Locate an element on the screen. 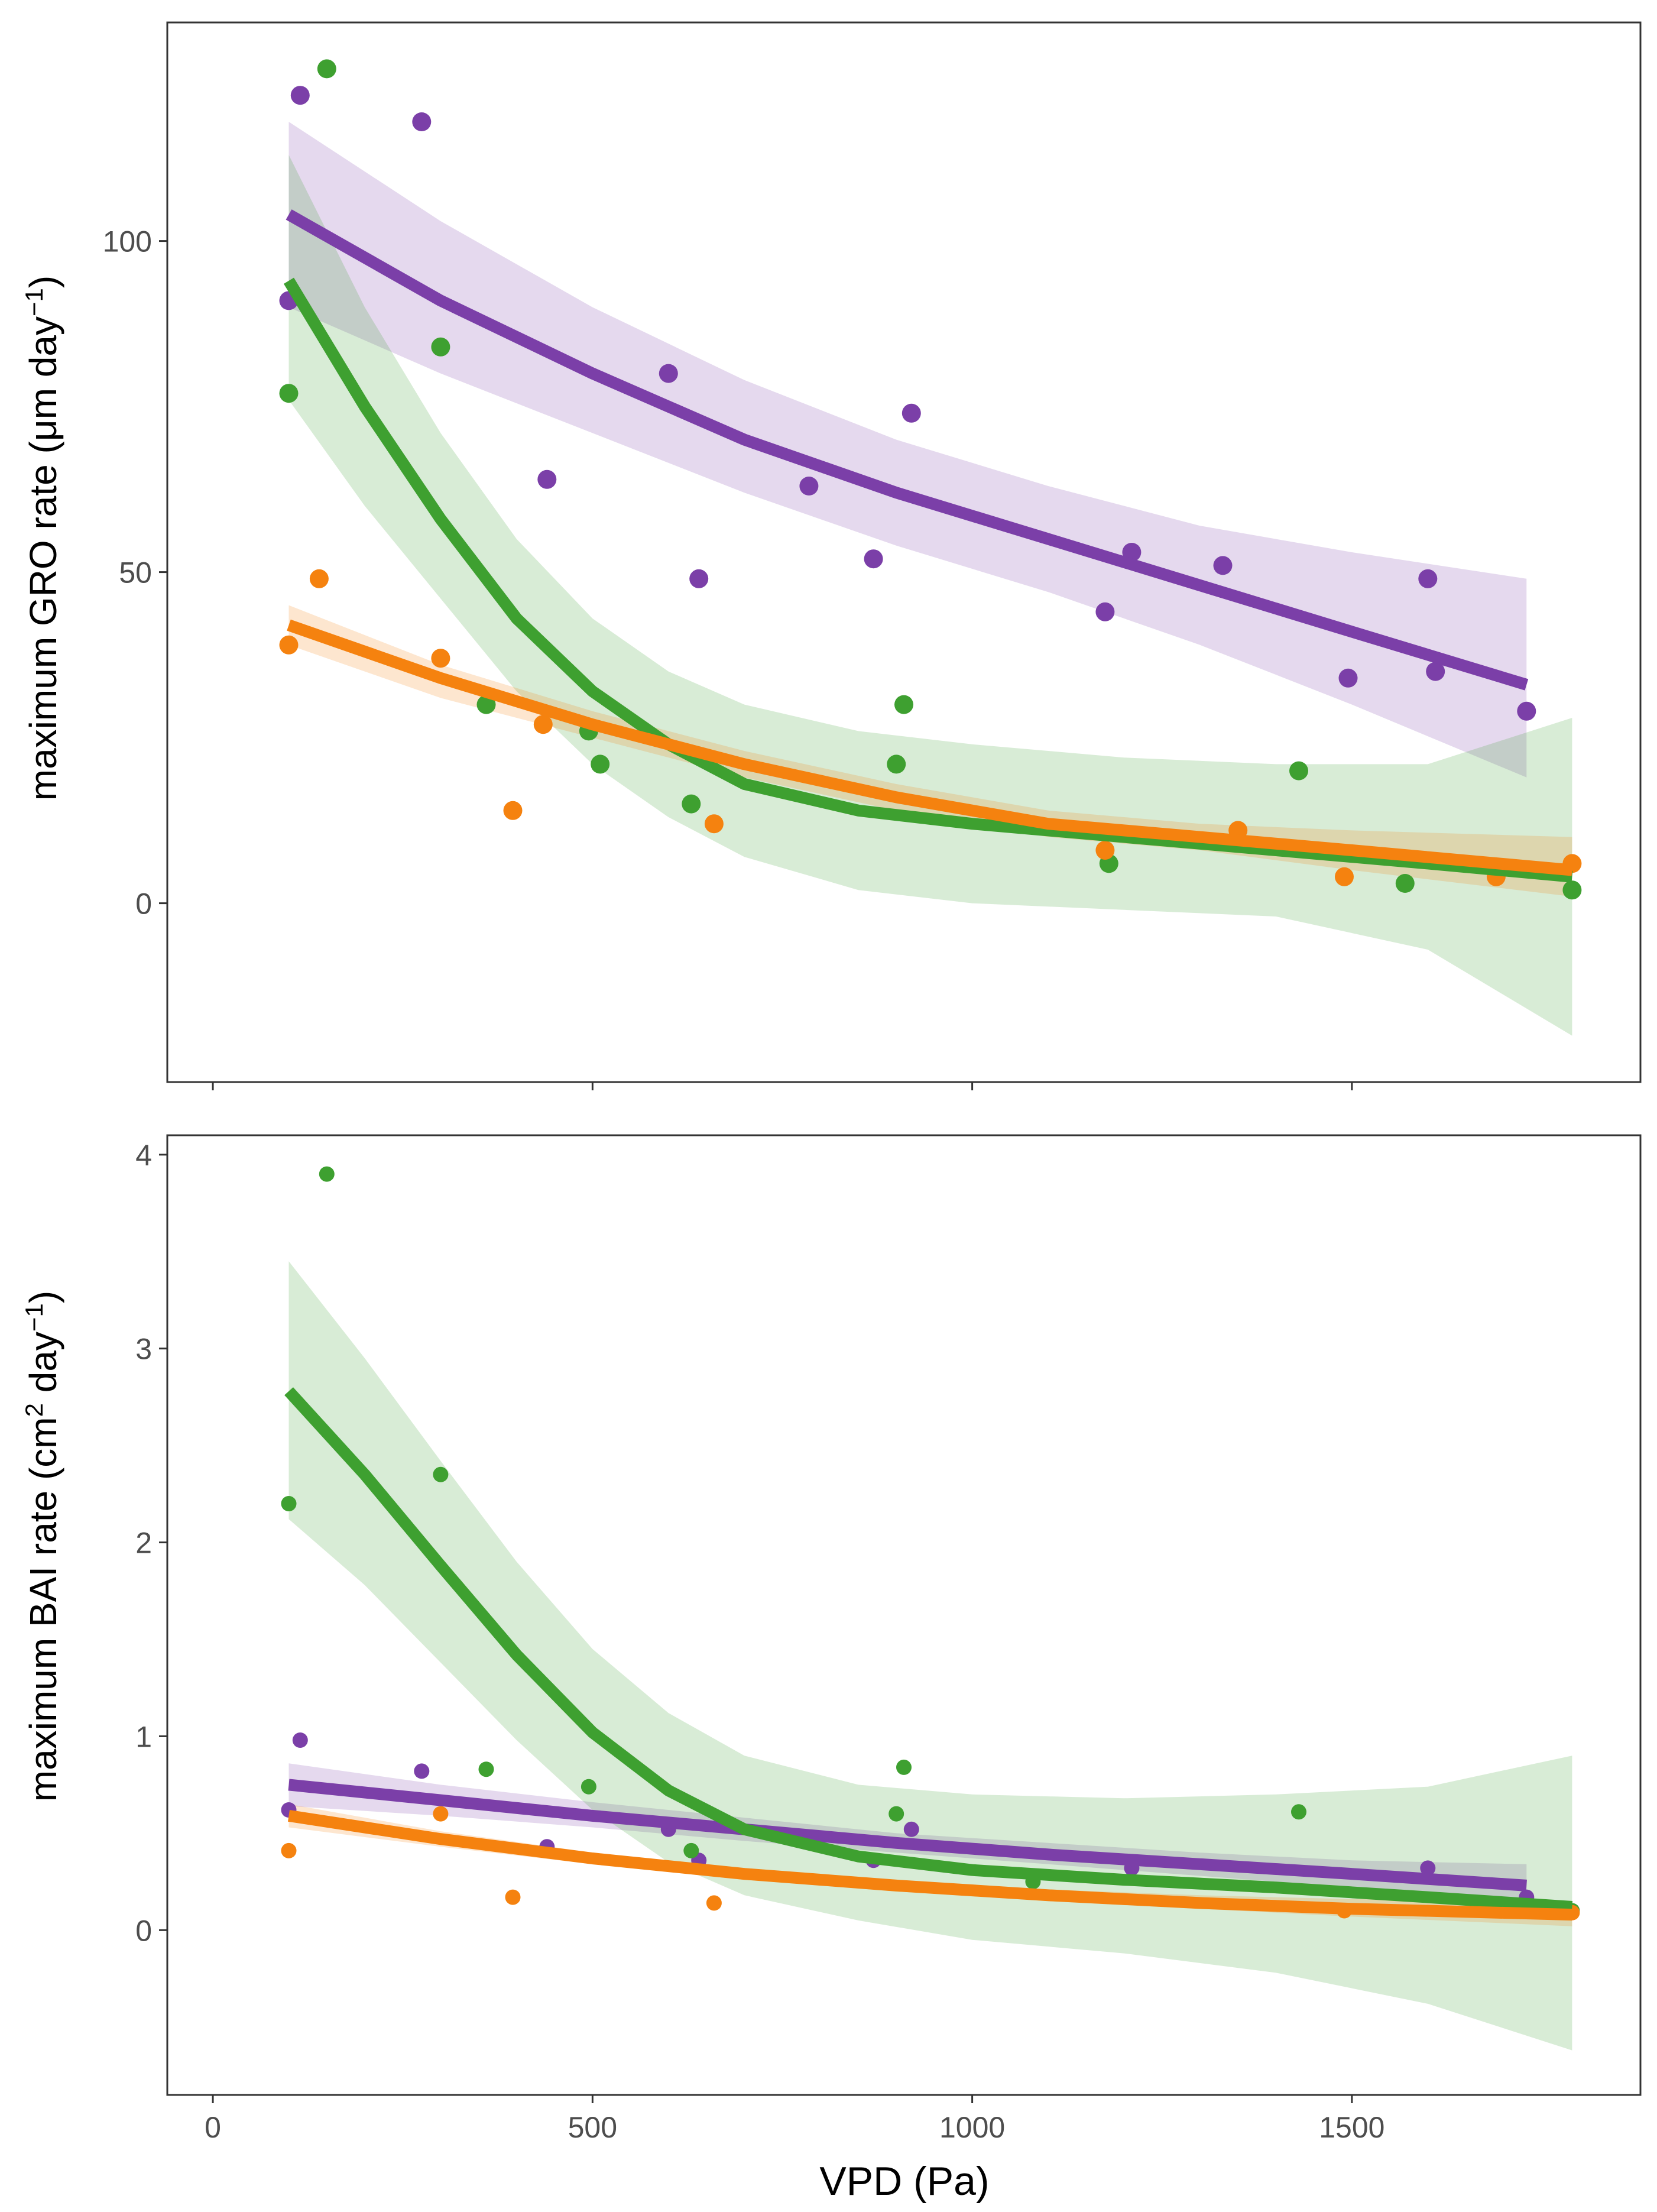 This screenshot has height=2212, width=1657. y-axis-label-gro-main: maximum GRO rate (μm day is located at coordinates (43, 558).